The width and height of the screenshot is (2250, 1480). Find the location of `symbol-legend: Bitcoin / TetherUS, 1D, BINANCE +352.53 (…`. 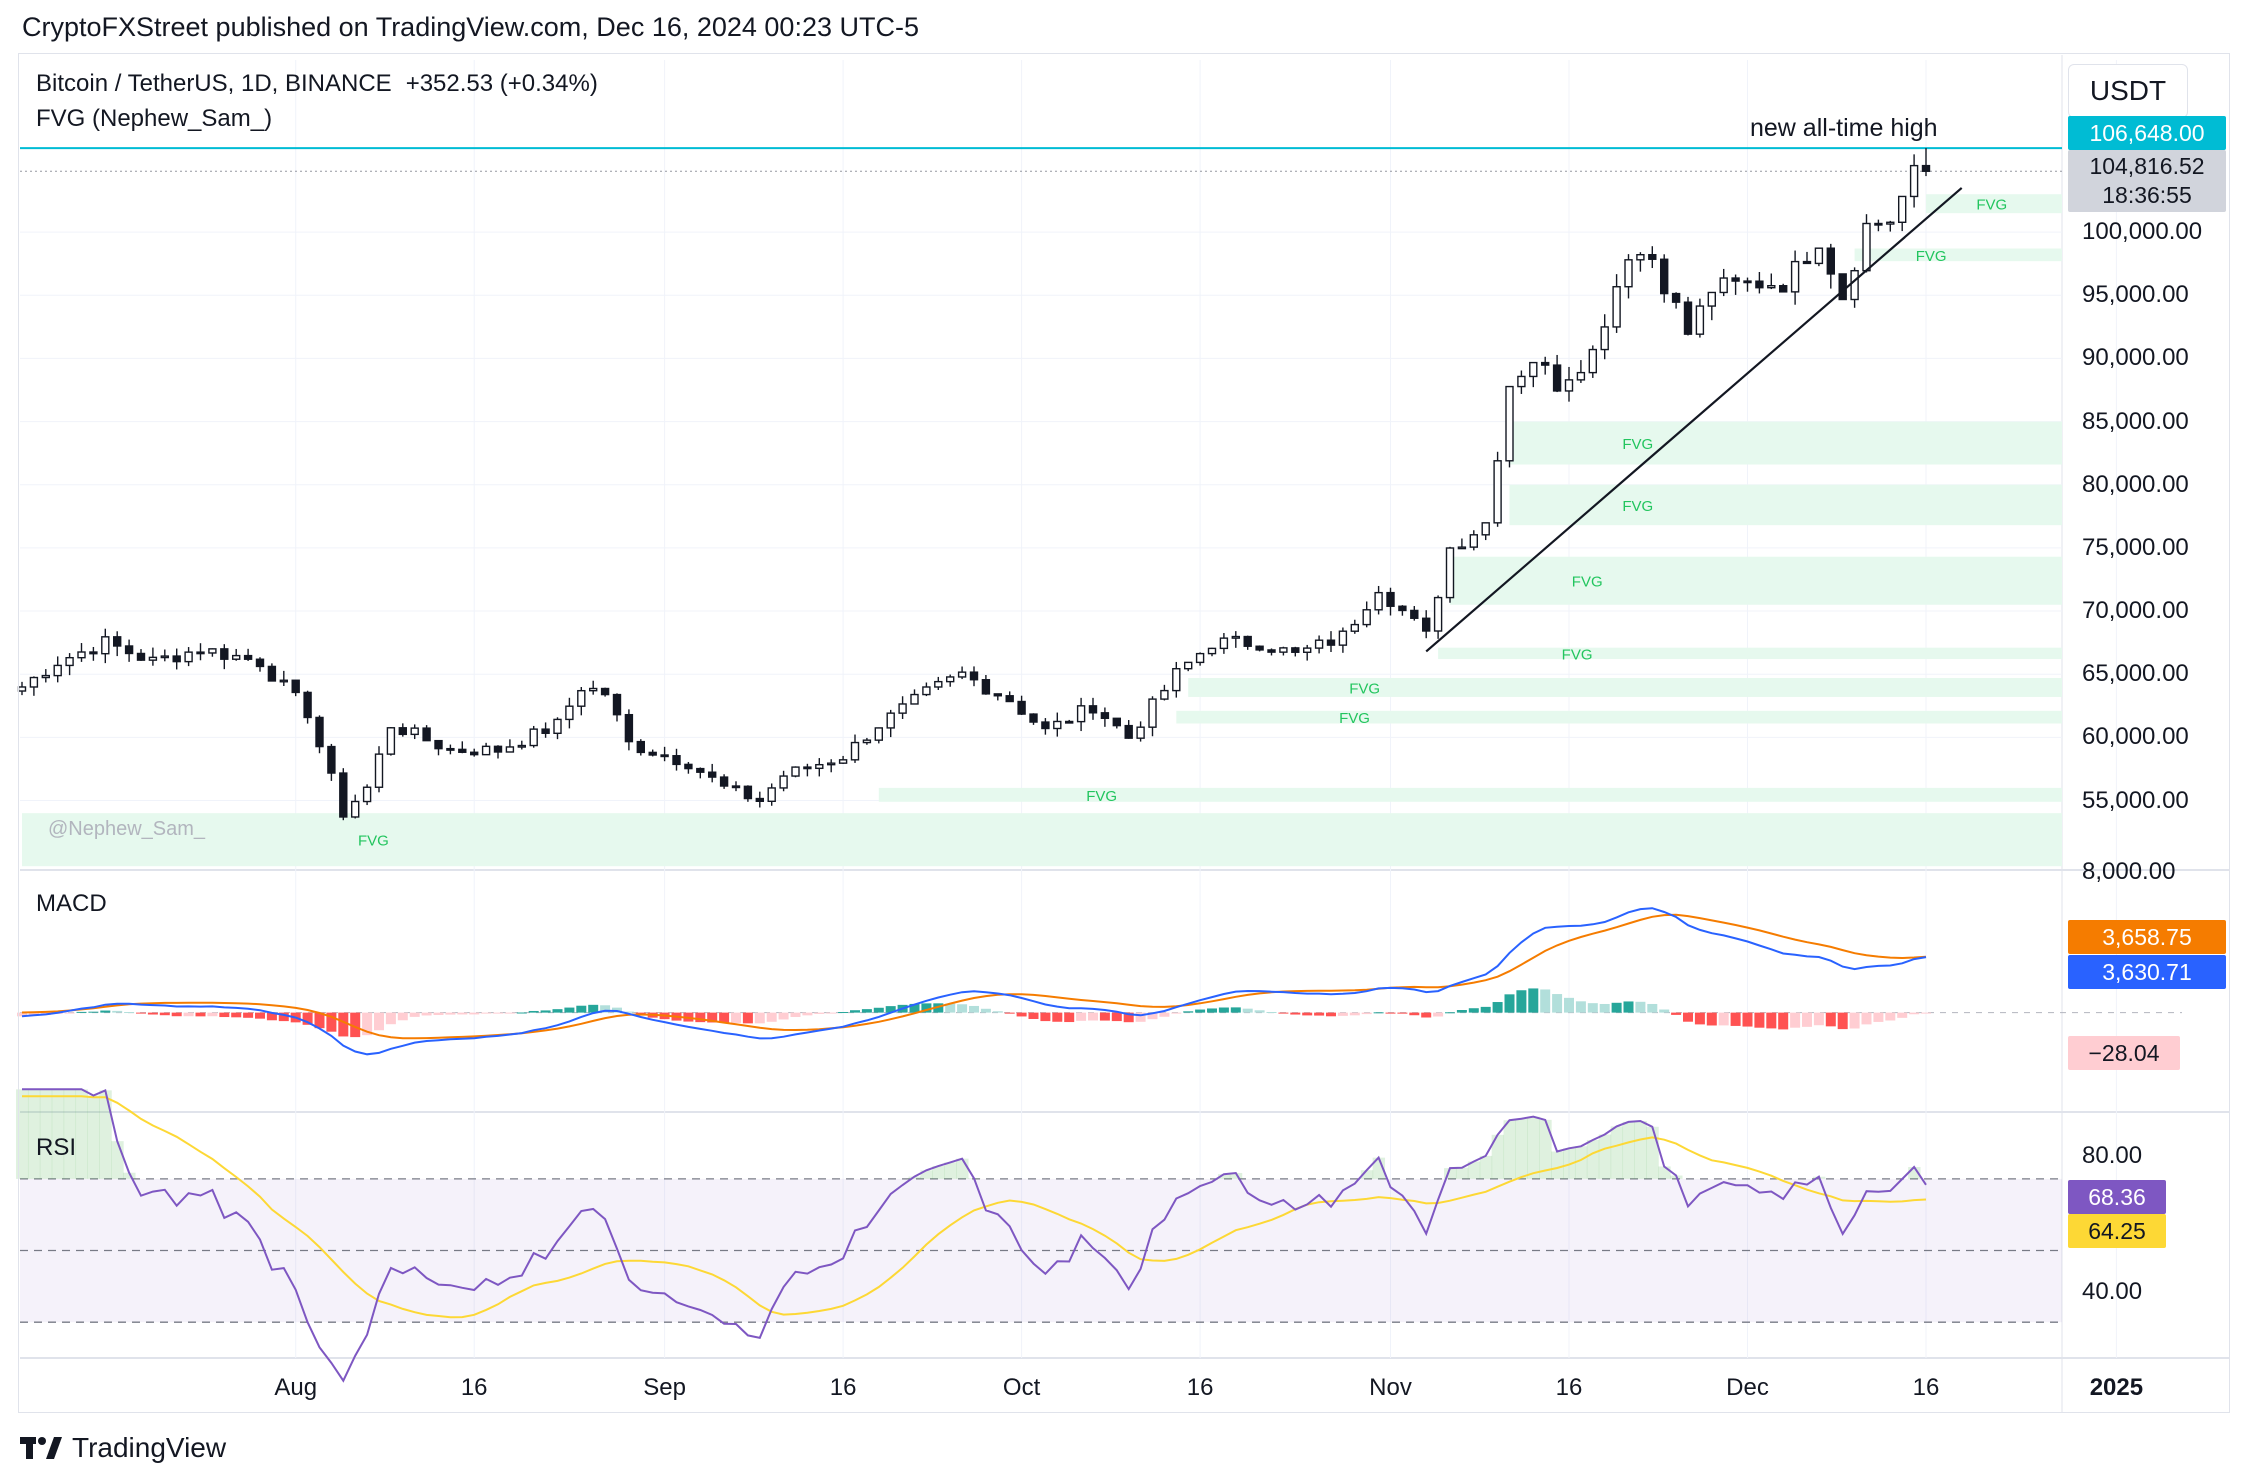

symbol-legend: Bitcoin / TetherUS, 1D, BINANCE +352.53 (… is located at coordinates (317, 84).